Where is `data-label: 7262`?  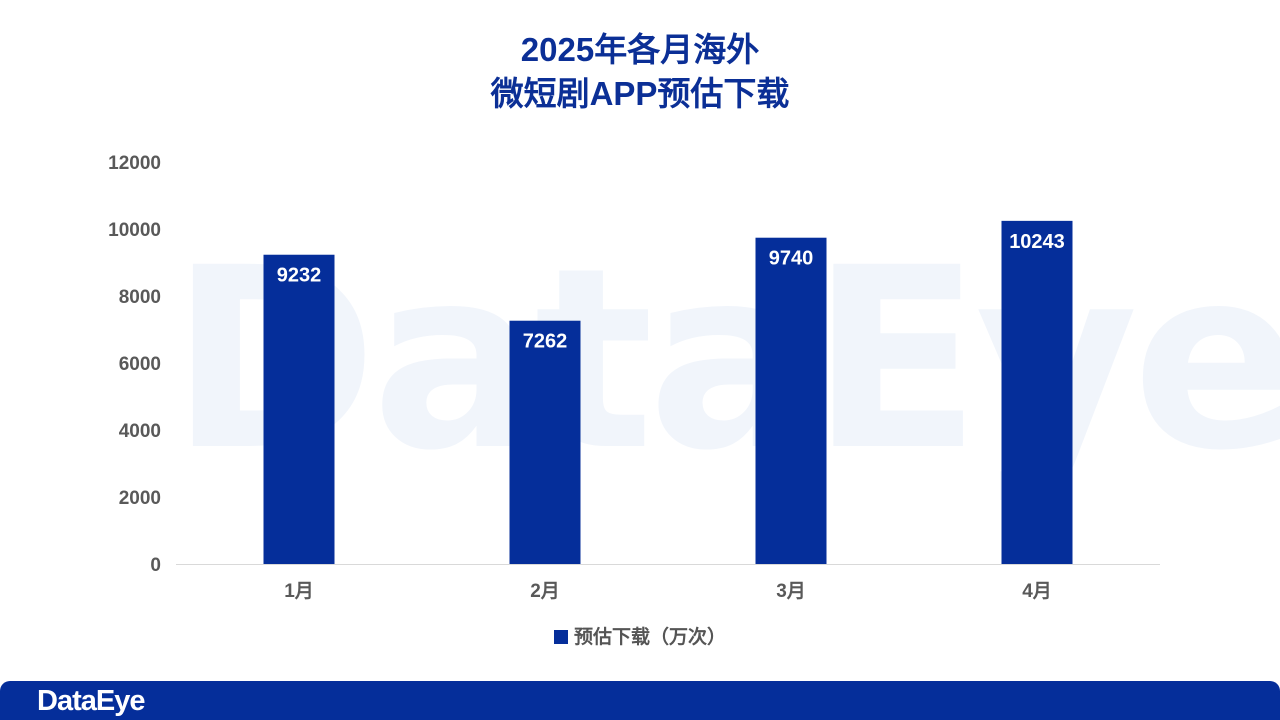
data-label: 7262 is located at coordinates (545, 342).